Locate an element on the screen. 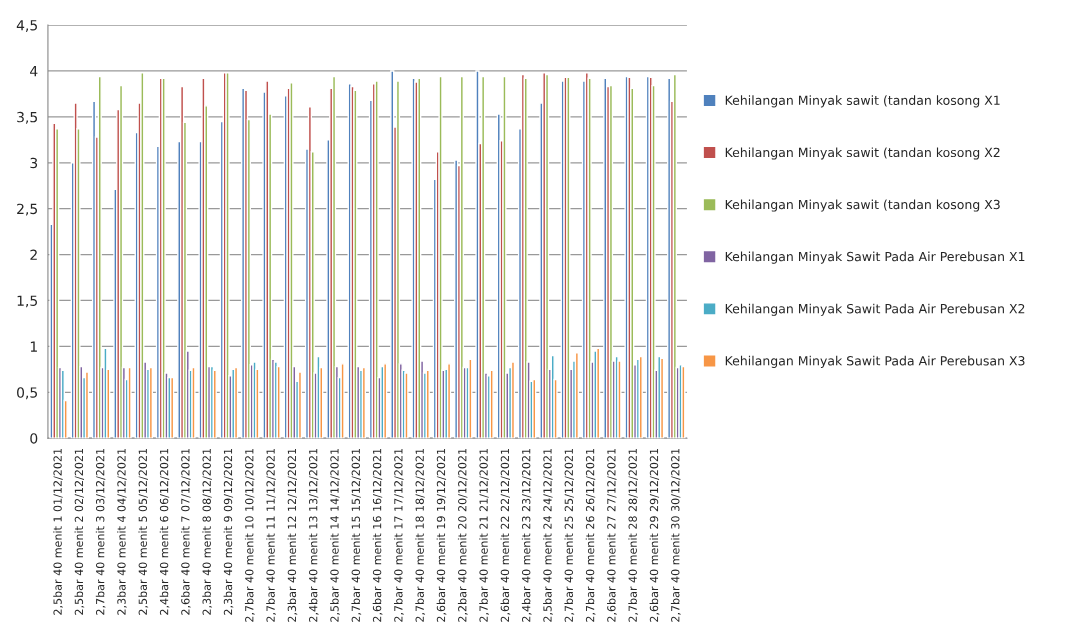 The width and height of the screenshot is (1065, 626). y-tick-label: 0,5 is located at coordinates (27, 393).